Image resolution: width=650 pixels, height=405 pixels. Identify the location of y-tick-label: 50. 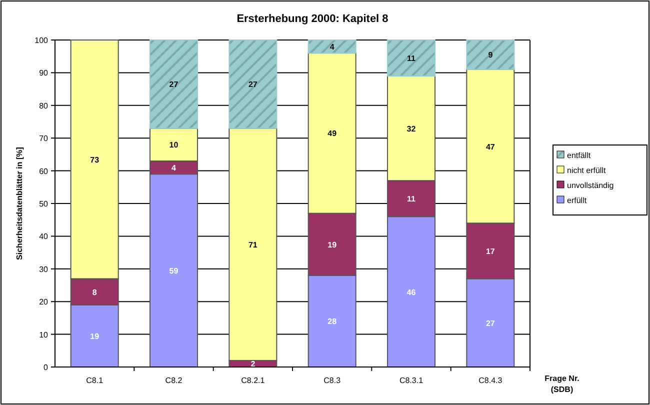
(44, 204).